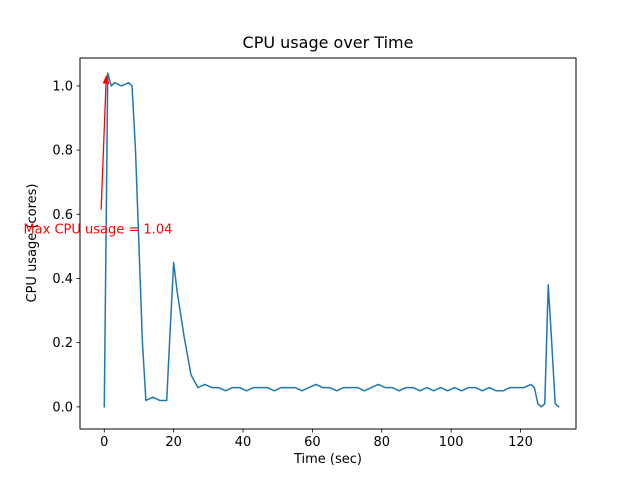 The image size is (640, 480). What do you see at coordinates (106, 79) in the screenshot?
I see `annotation-arrow-head` at bounding box center [106, 79].